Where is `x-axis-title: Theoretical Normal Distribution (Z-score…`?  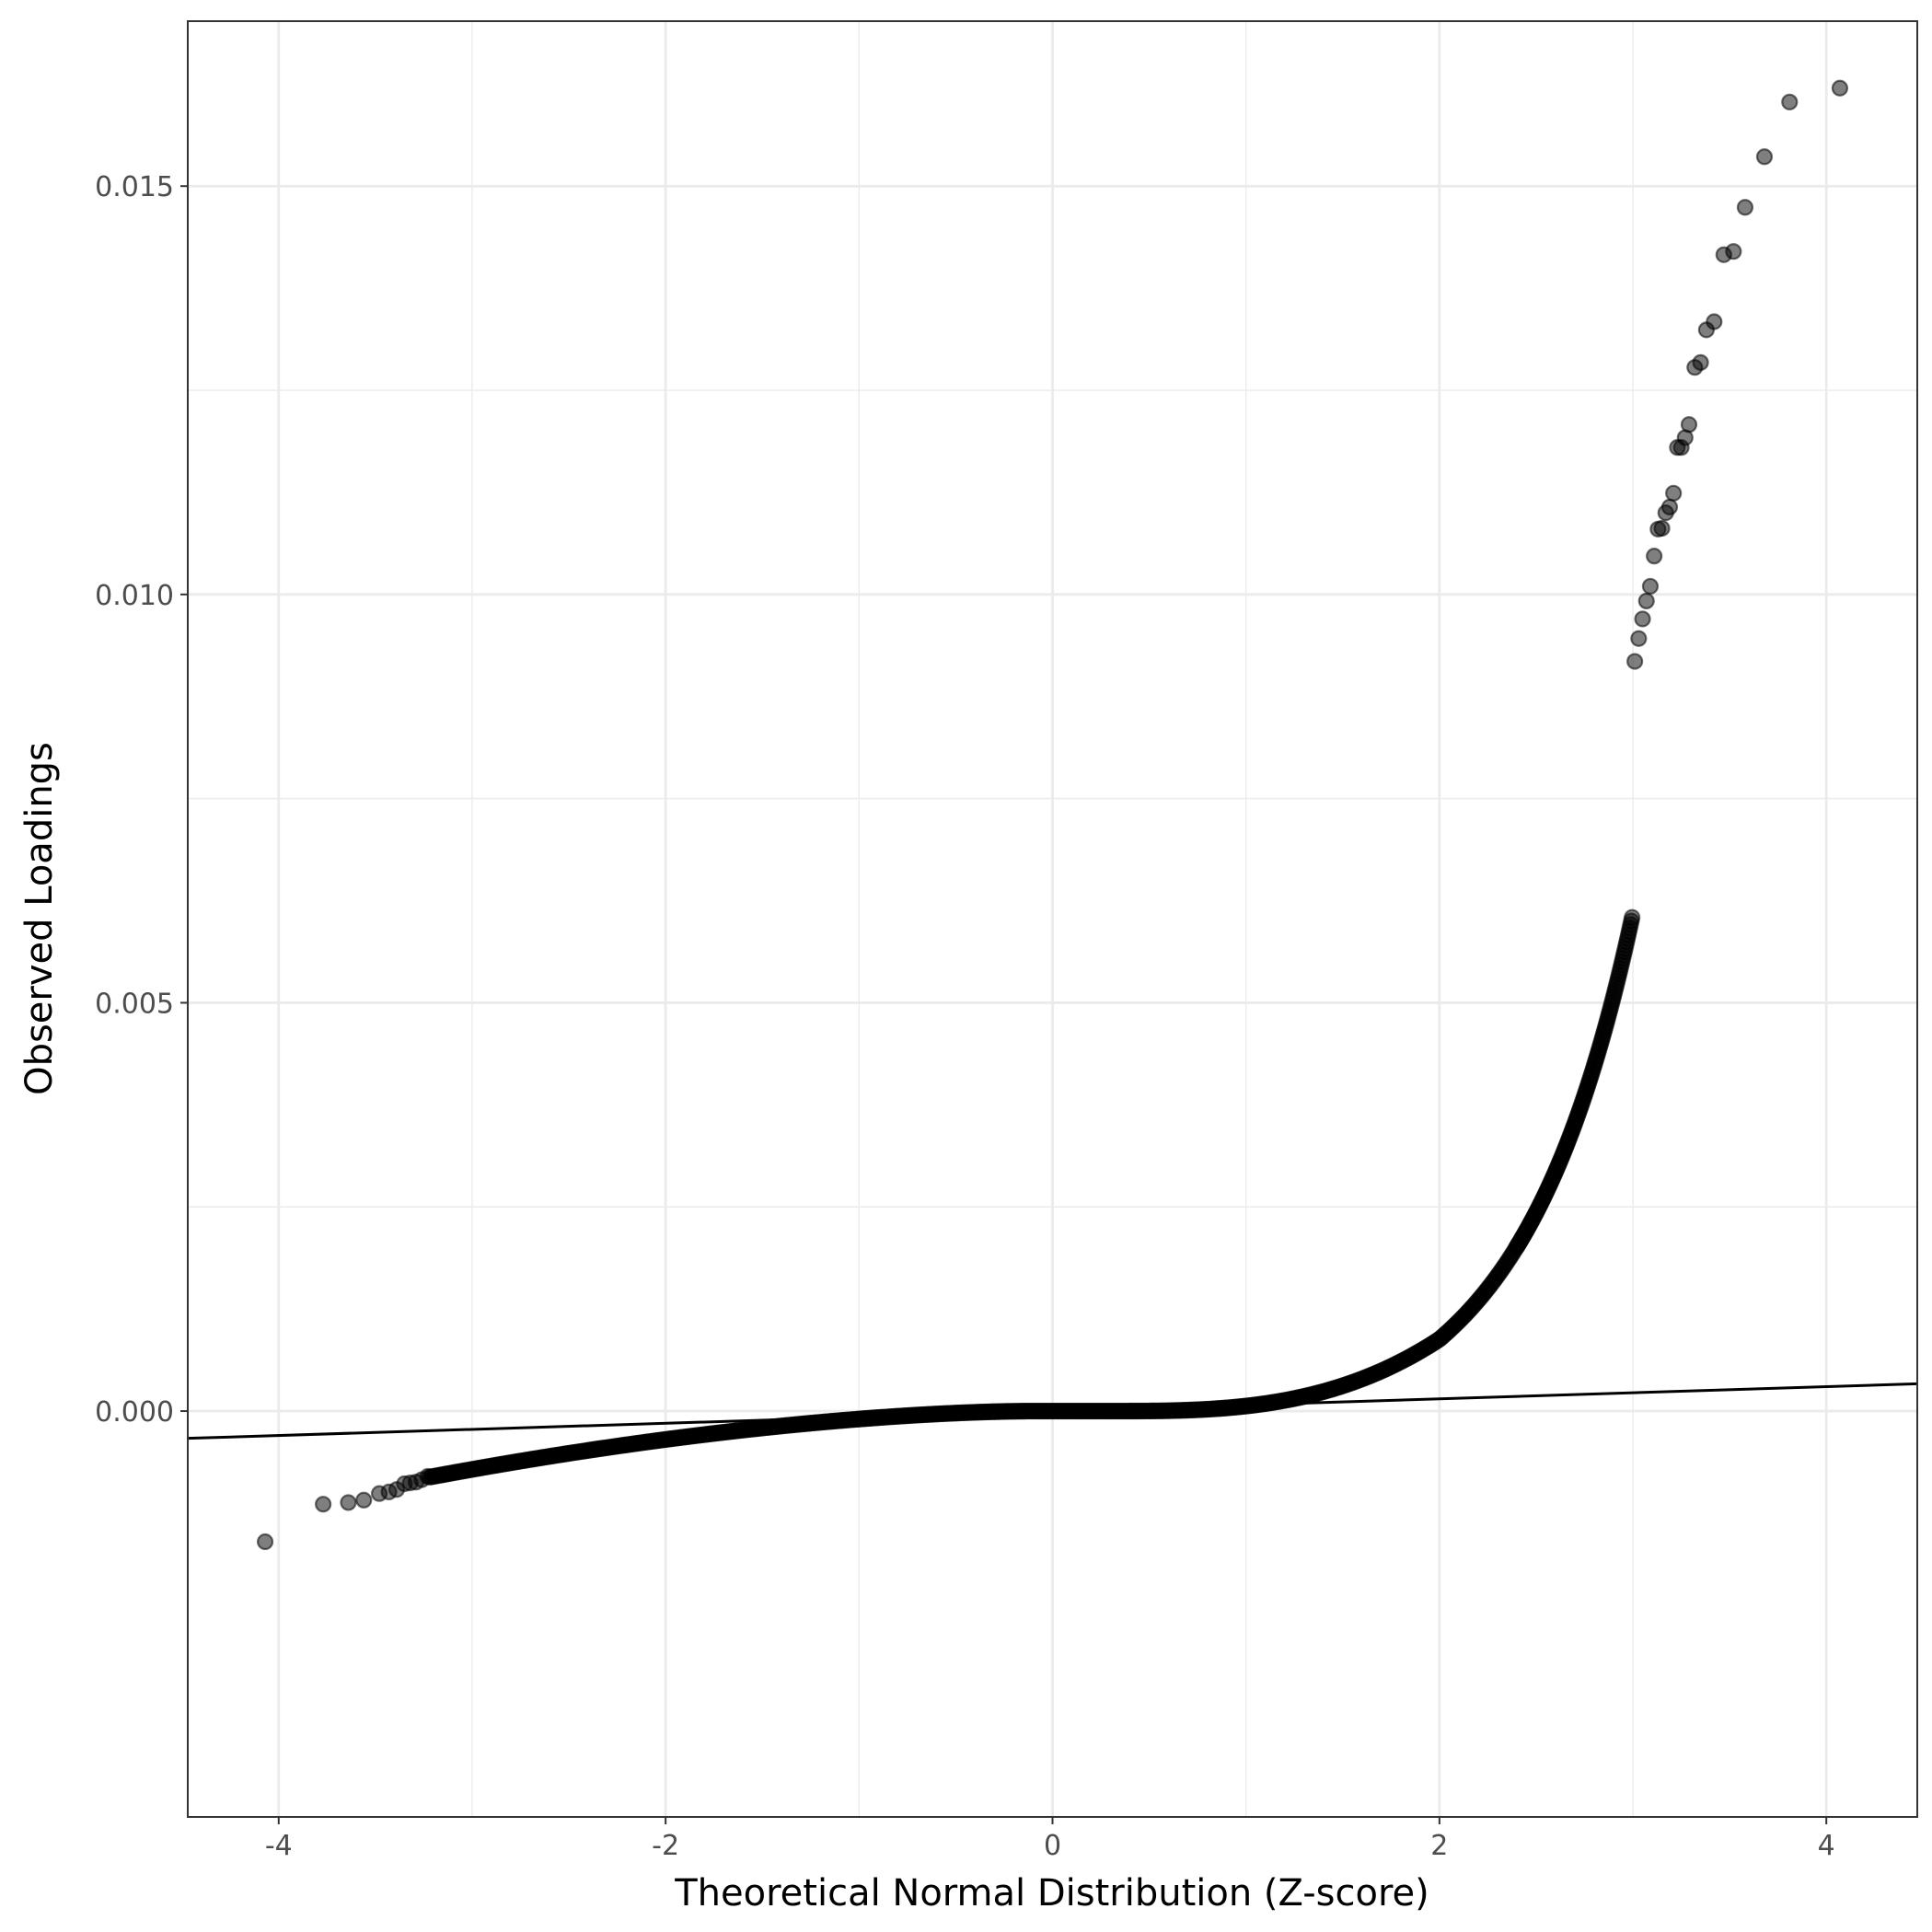 x-axis-title: Theoretical Normal Distribution (Z-score… is located at coordinates (1051, 1894).